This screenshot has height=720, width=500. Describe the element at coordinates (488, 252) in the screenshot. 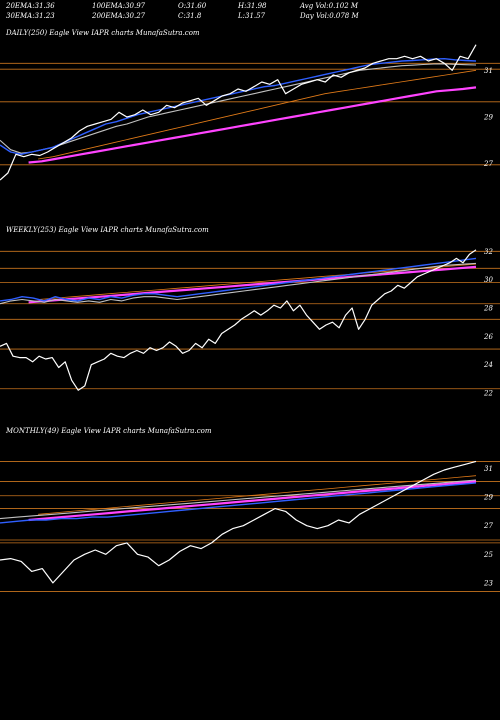

I see `weekly-y-tick-32: 32` at that location.